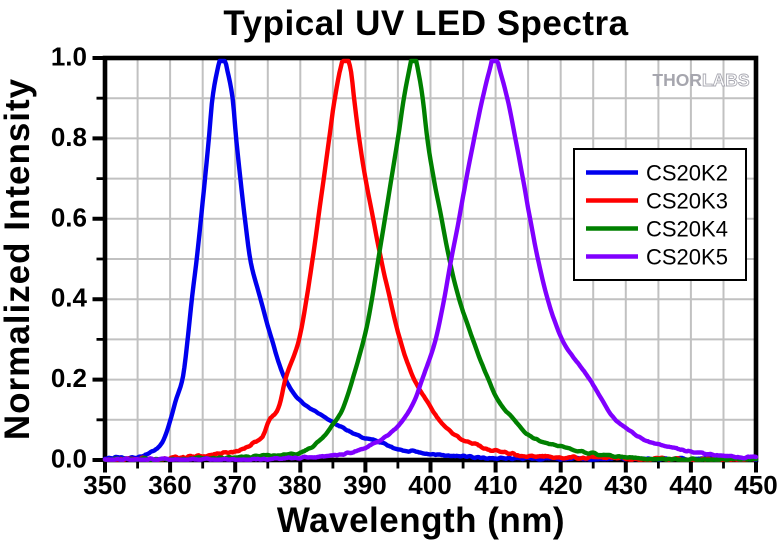 Image resolution: width=780 pixels, height=546 pixels. I want to click on svg-text: CS20K5, so click(687, 257).